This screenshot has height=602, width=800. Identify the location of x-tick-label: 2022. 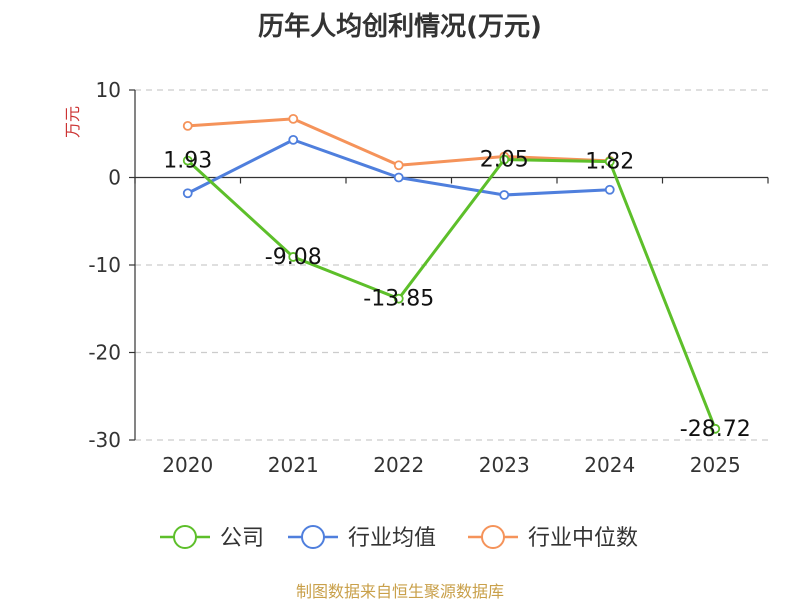
(398, 465).